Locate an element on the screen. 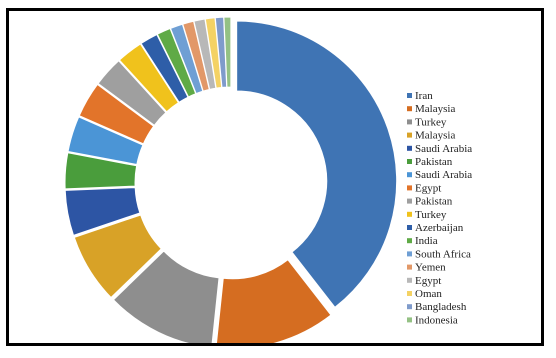 The image size is (556, 358). legend-label: India is located at coordinates (426, 241).